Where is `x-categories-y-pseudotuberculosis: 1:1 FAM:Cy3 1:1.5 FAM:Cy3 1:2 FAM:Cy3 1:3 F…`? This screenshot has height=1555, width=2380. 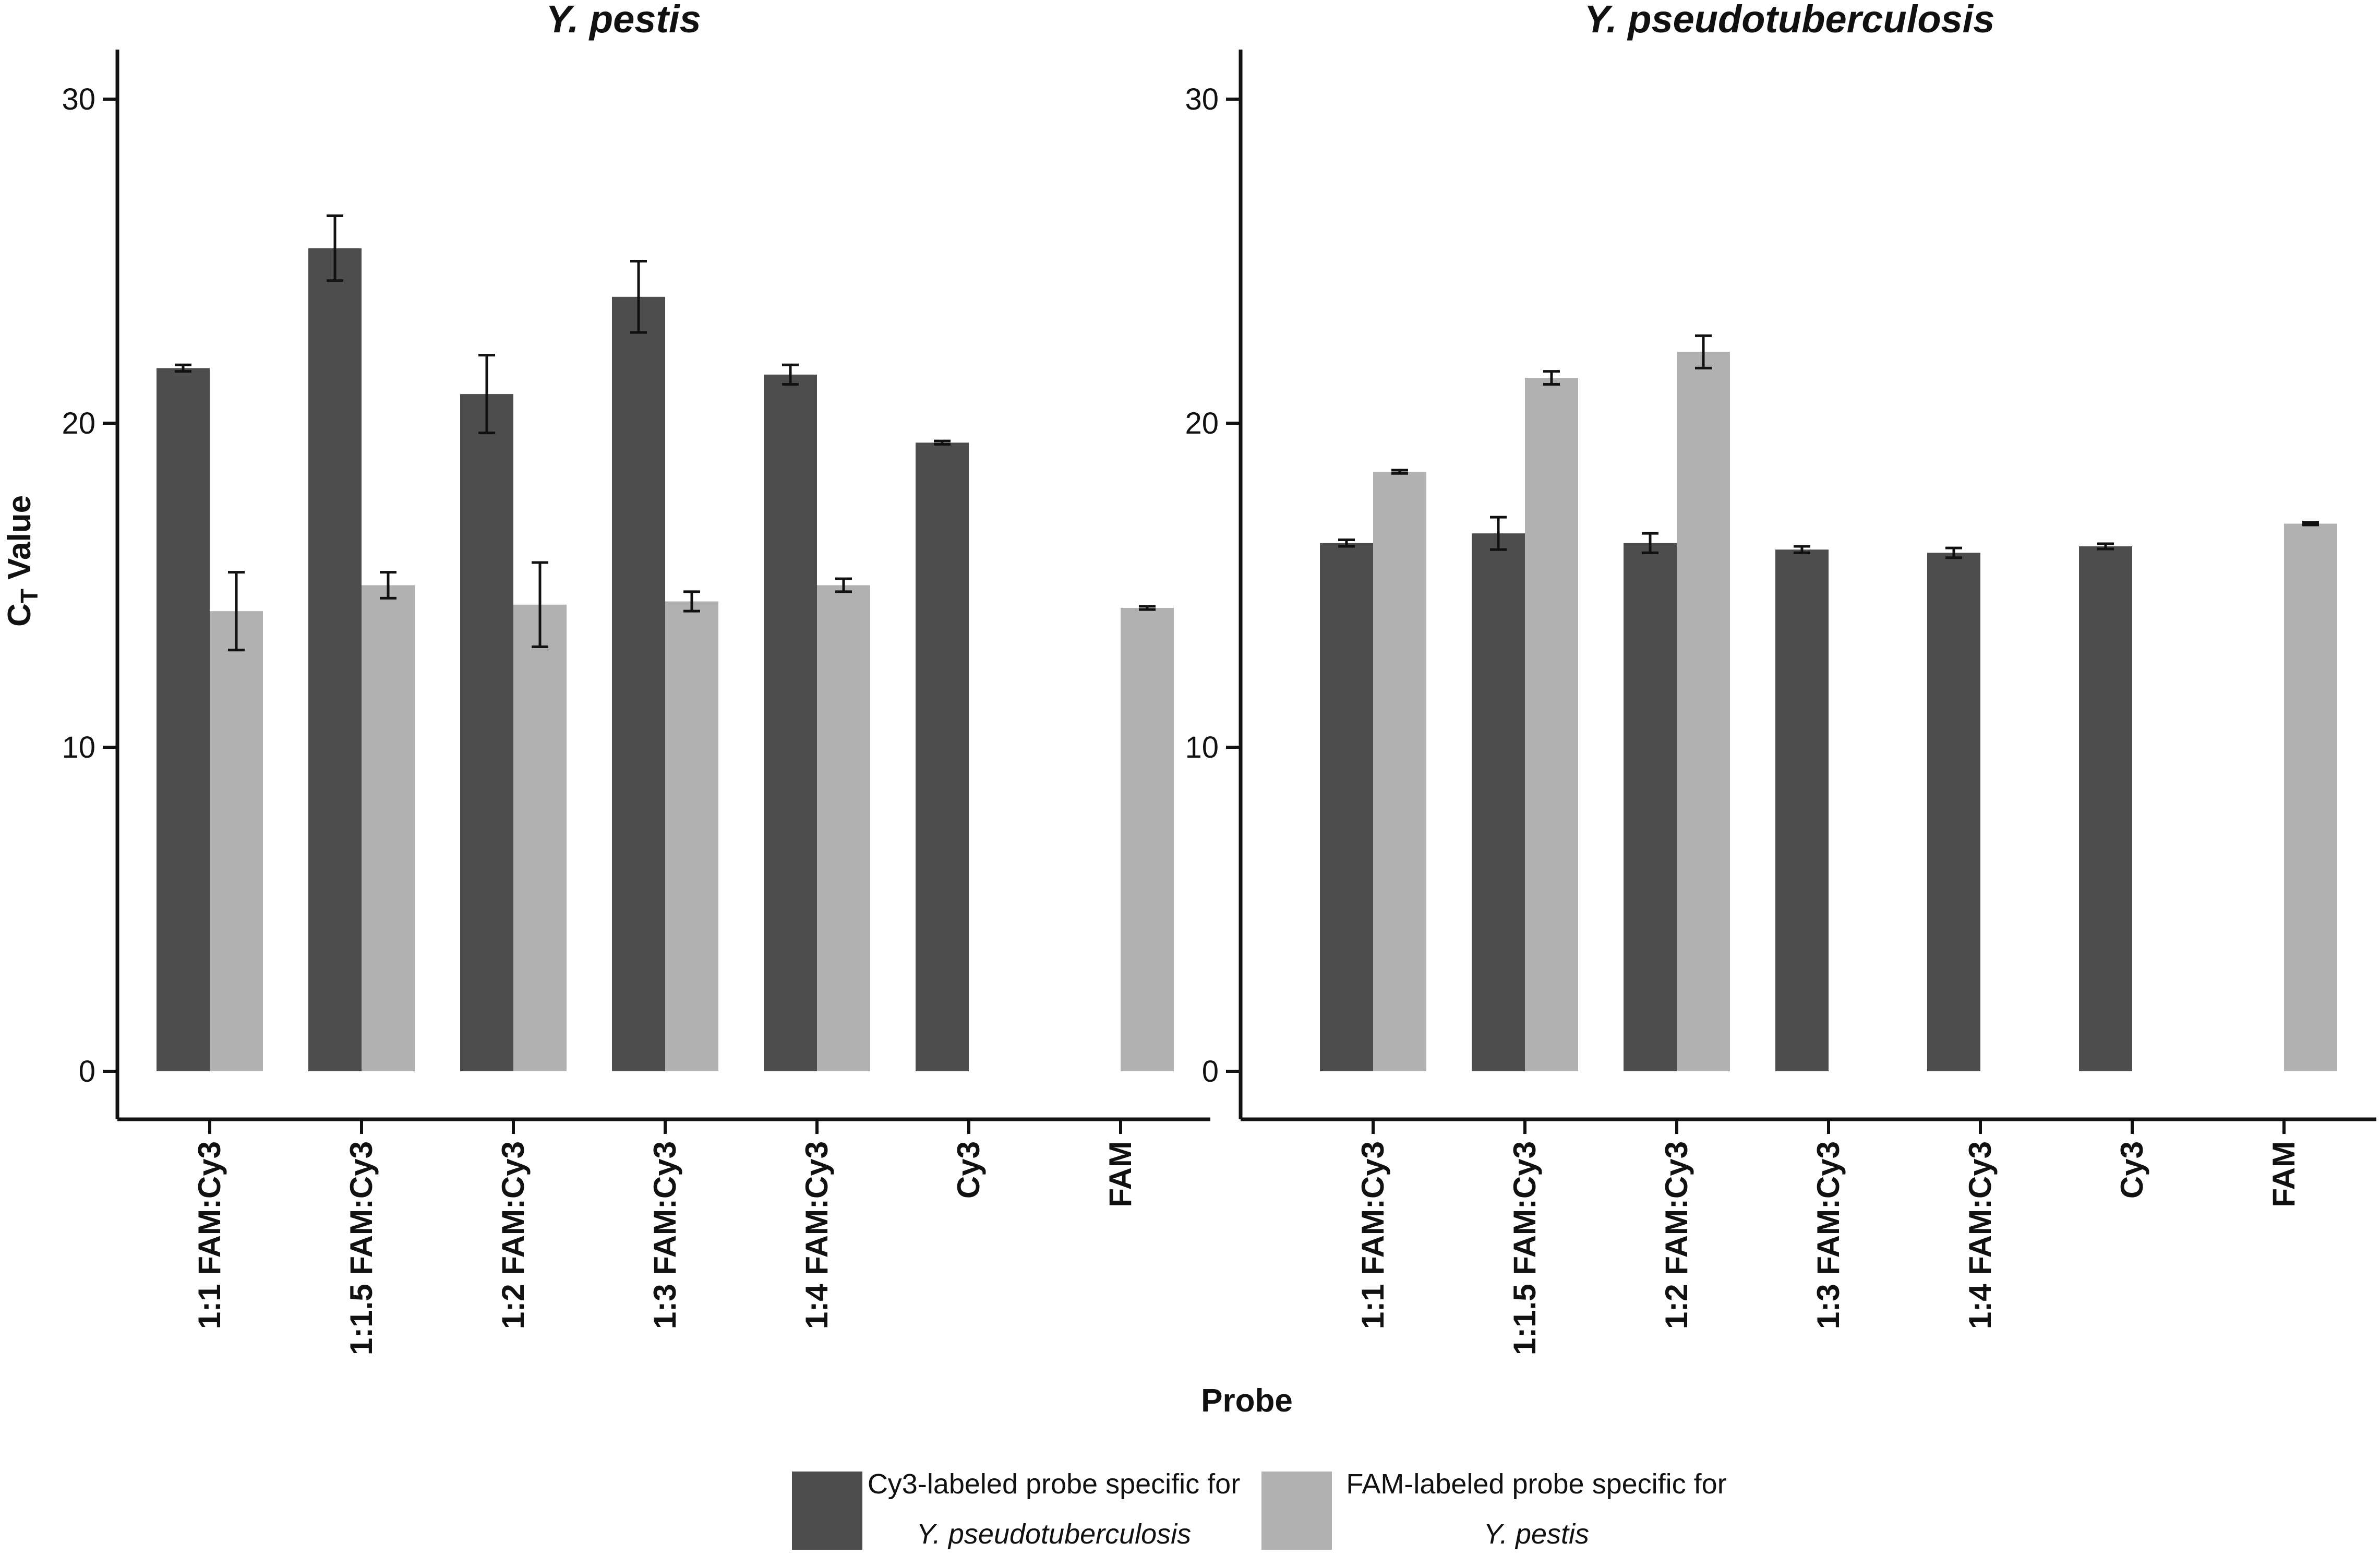
x-categories-y-pseudotuberculosis: 1:1 FAM:Cy3 1:1.5 FAM:Cy3 1:2 FAM:Cy3 1:3 F… is located at coordinates (1828, 1237).